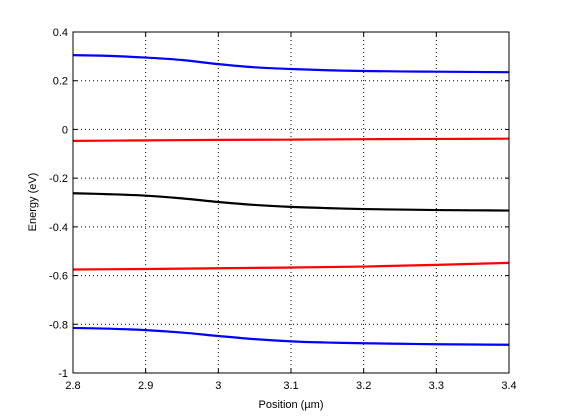  Describe the element at coordinates (58, 277) in the screenshot. I see `y-tick-label: -0.6` at that location.